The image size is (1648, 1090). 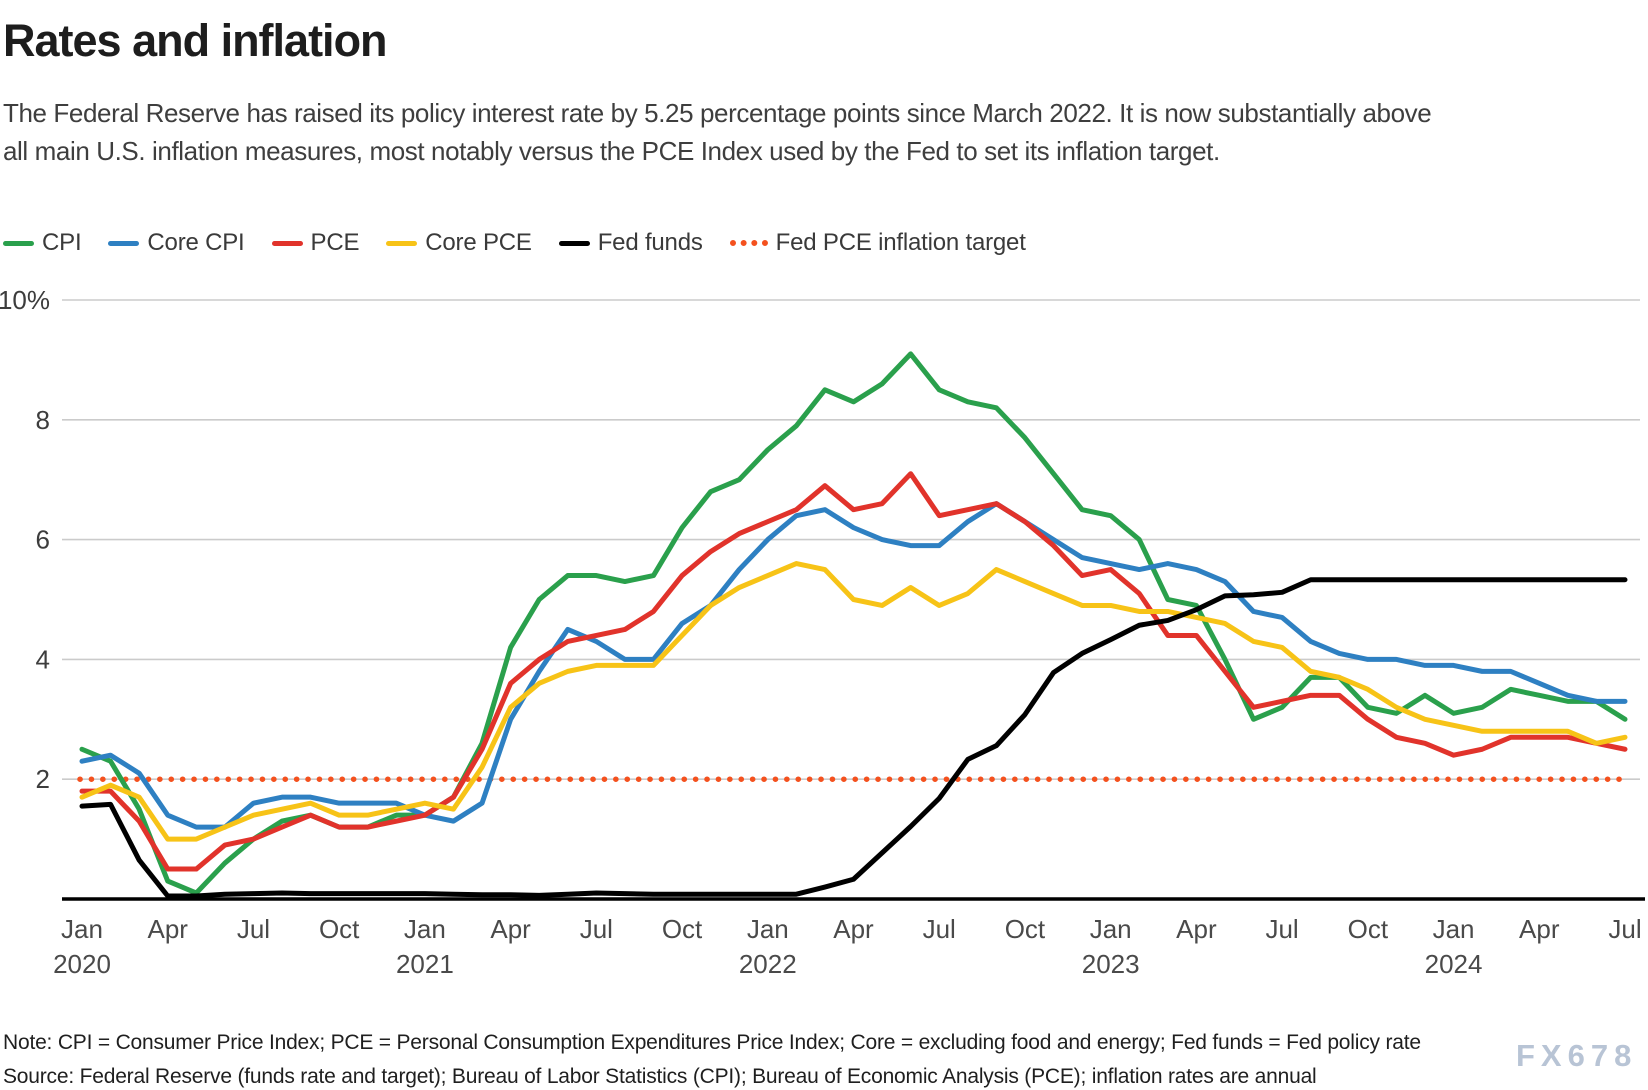 I want to click on legend-label: PCE, so click(x=335, y=242).